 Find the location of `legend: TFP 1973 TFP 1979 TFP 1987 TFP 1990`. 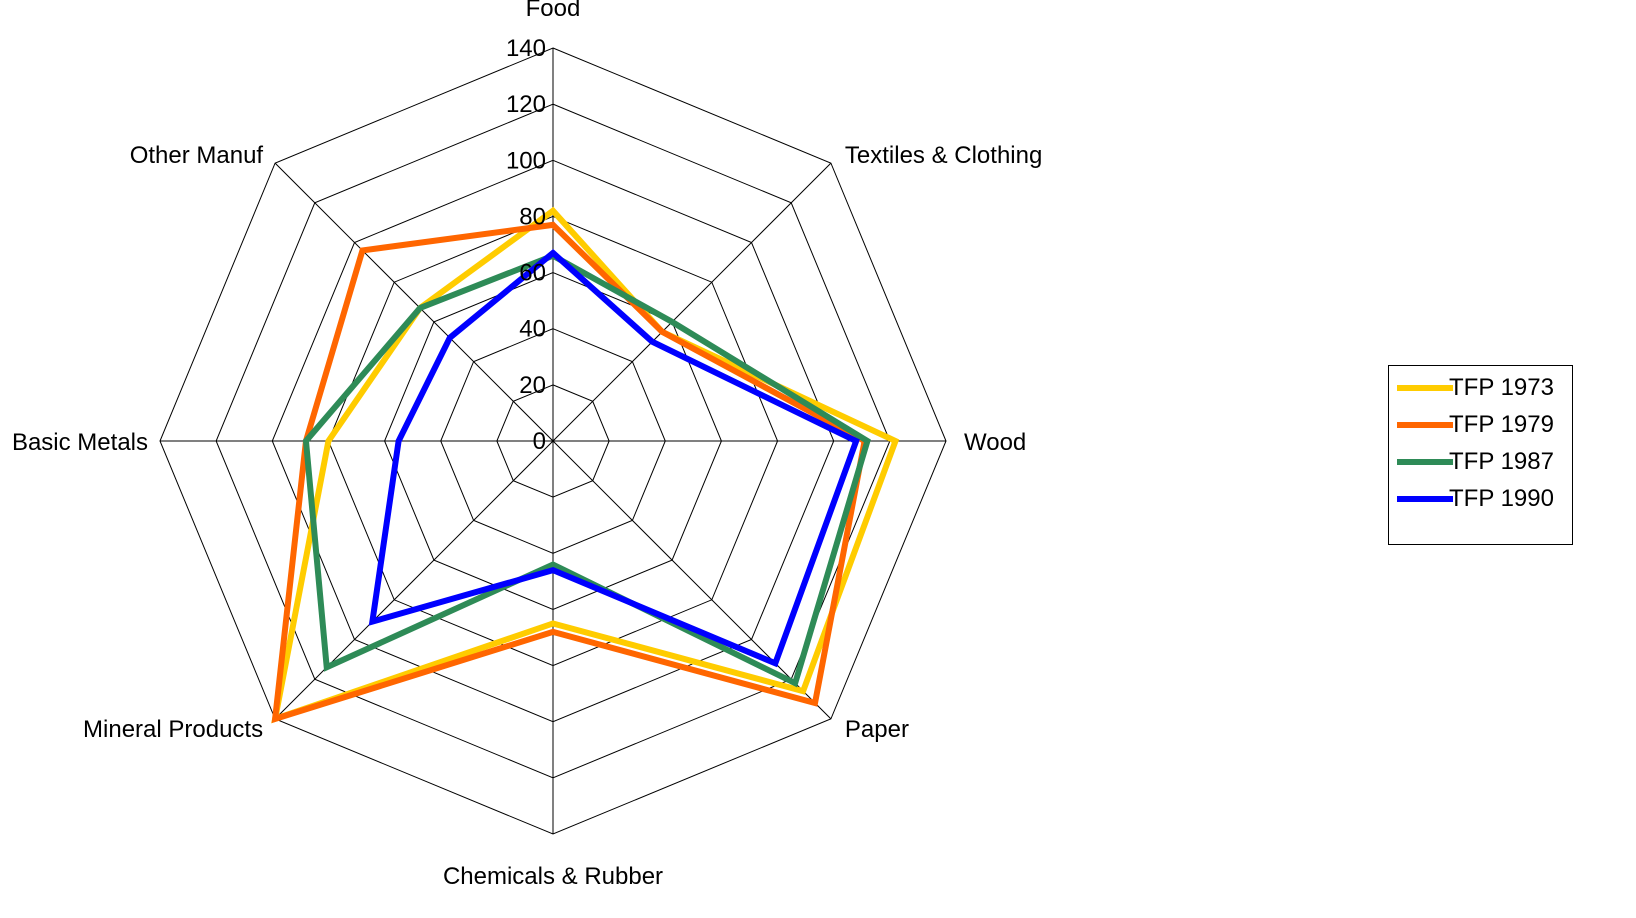

legend: TFP 1973 TFP 1979 TFP 1987 TFP 1990 is located at coordinates (1480, 455).